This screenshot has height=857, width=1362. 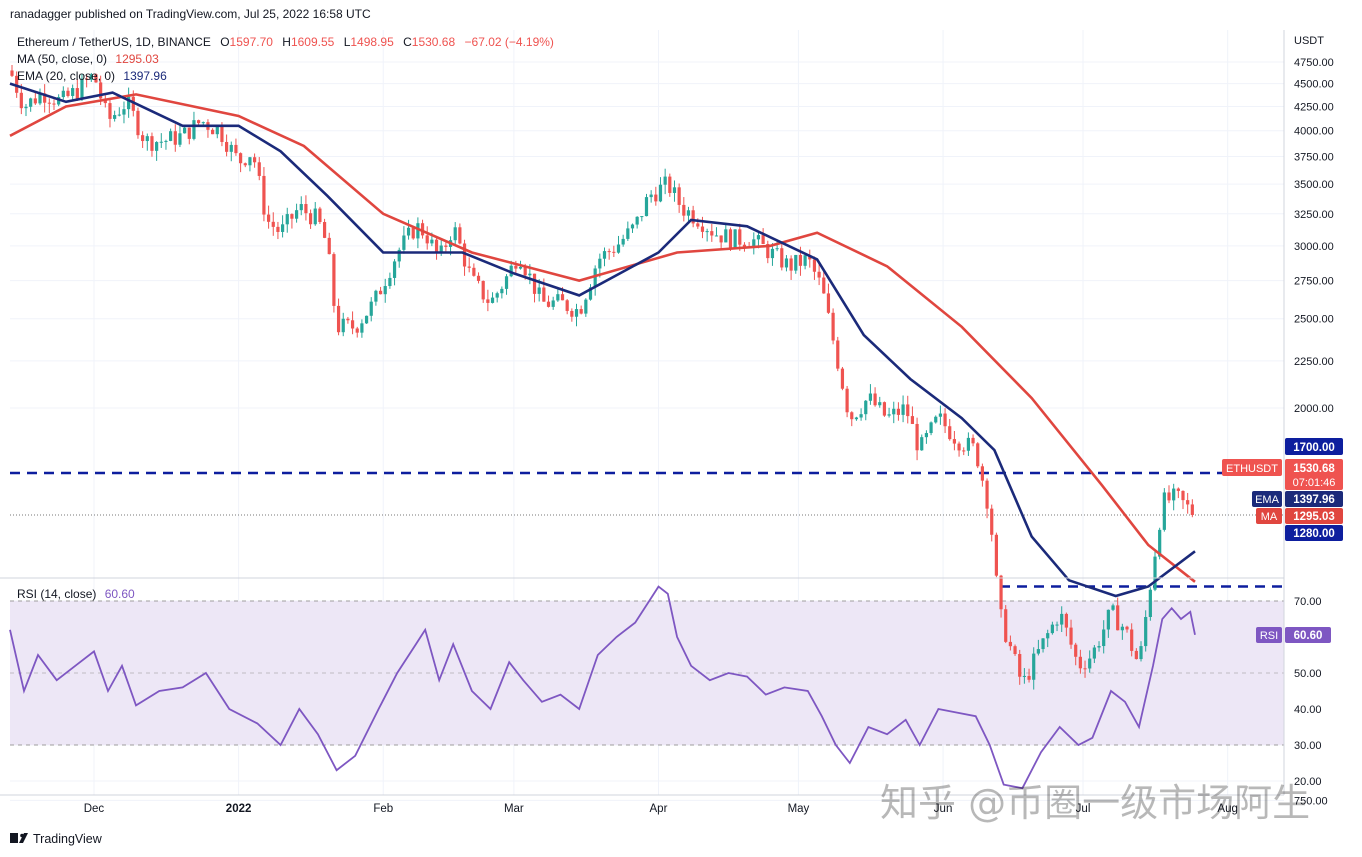 What do you see at coordinates (1314, 132) in the screenshot?
I see `price-tick-label: 4000.00` at bounding box center [1314, 132].